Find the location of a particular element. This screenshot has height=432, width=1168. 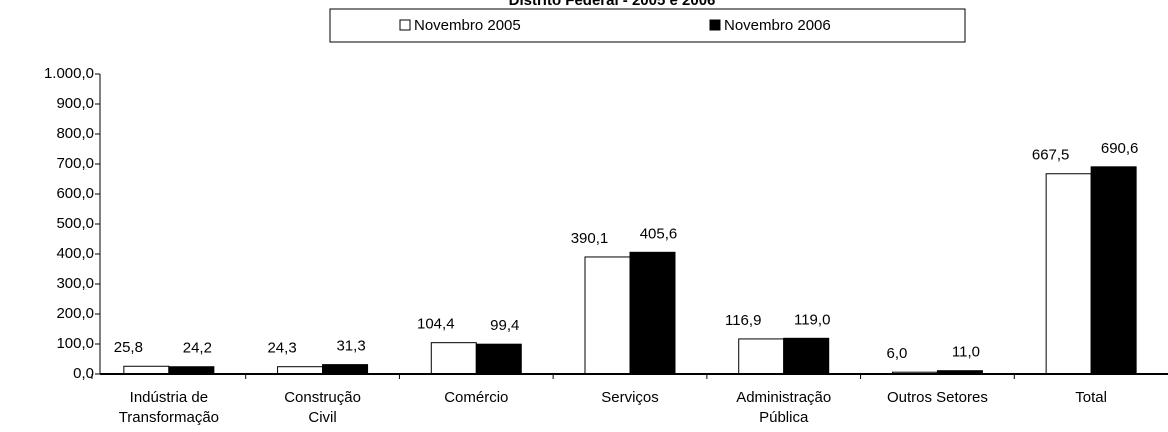

value-label: 25,8 is located at coordinates (128, 347).